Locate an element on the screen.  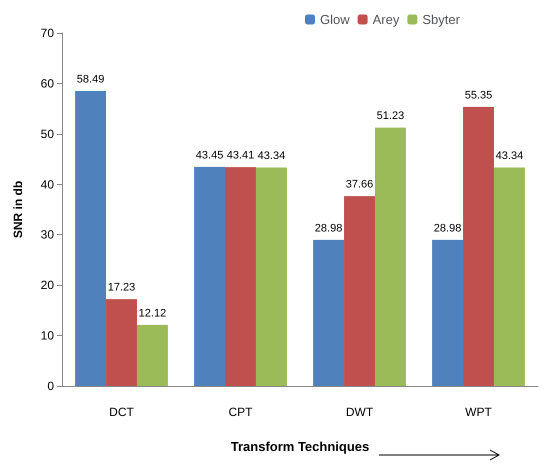
x-axis-title: Transform Techniques is located at coordinates (300, 446).